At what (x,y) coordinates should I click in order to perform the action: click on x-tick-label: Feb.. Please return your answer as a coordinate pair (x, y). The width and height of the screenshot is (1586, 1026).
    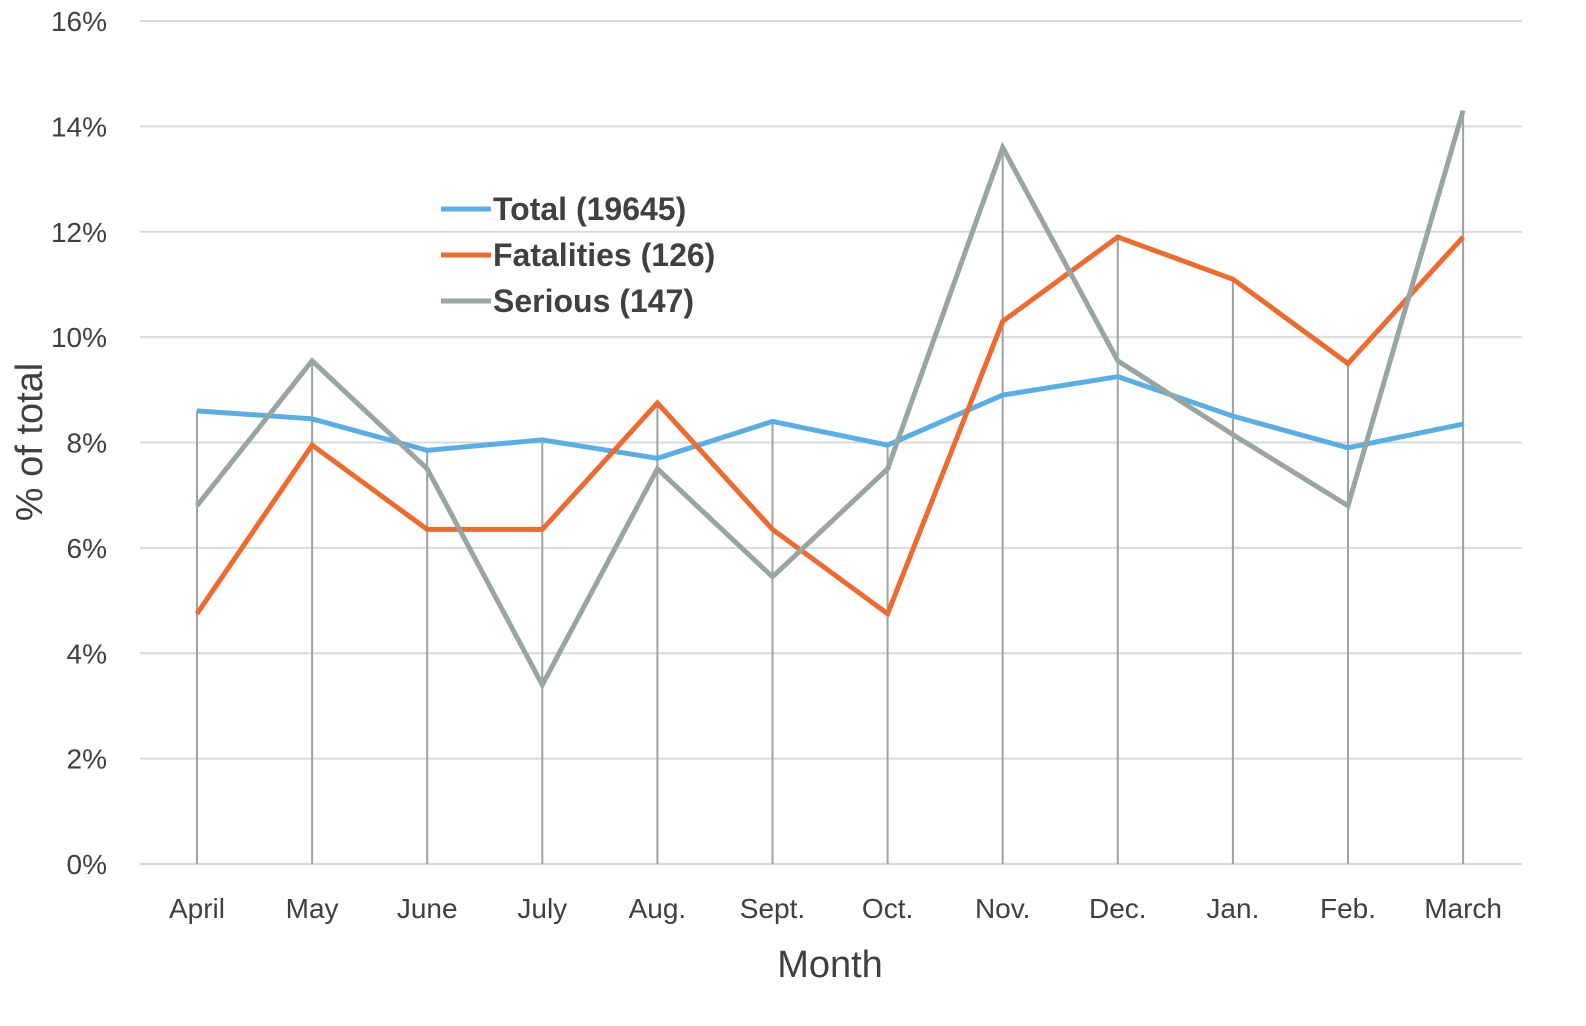
    Looking at the image, I should click on (1348, 908).